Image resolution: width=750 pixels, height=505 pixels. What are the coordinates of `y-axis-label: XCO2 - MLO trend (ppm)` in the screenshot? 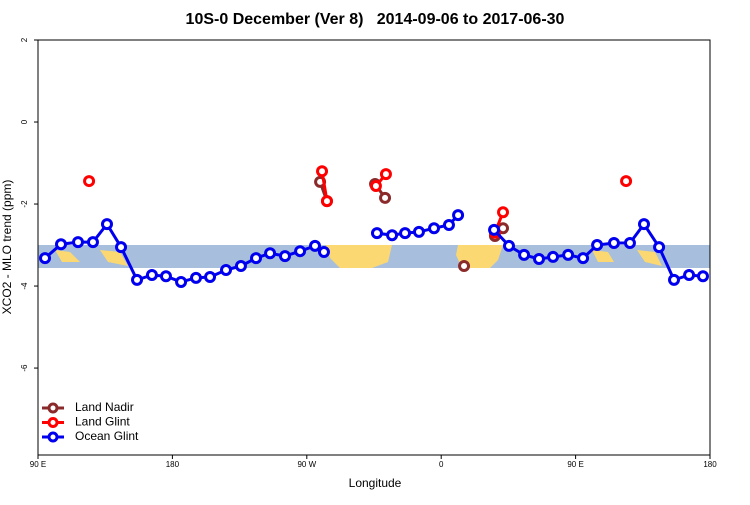 It's located at (7, 247).